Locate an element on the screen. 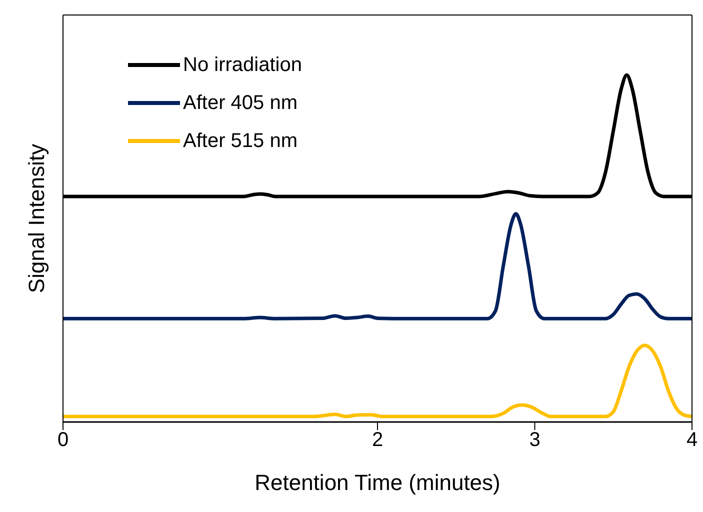 This screenshot has width=703, height=512. x-tick-label: 4 is located at coordinates (692, 440).